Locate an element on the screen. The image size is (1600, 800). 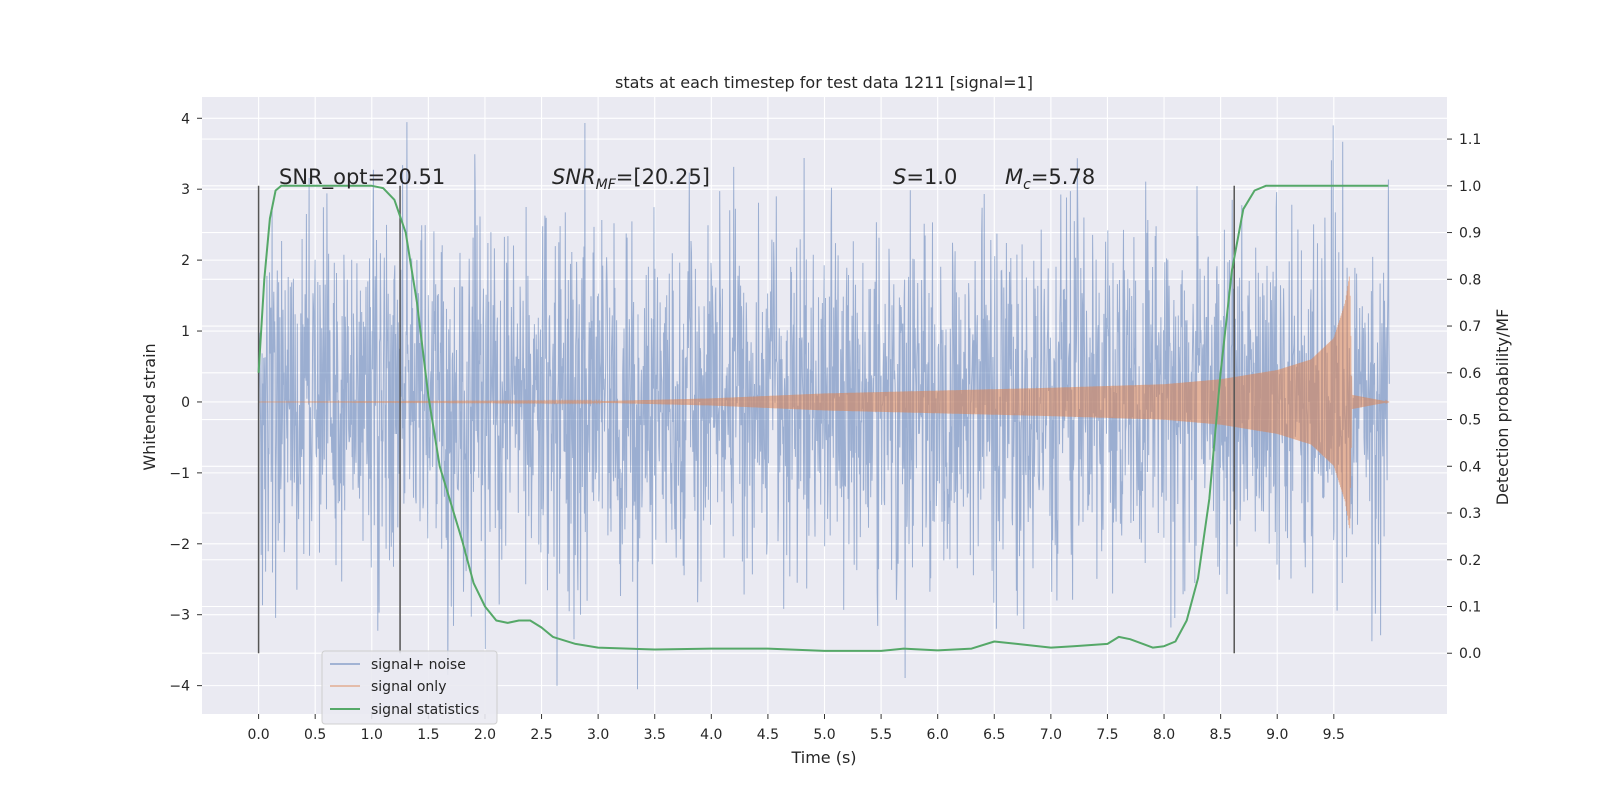
annotation-s: S=1.0 is located at coordinates (925, 177).